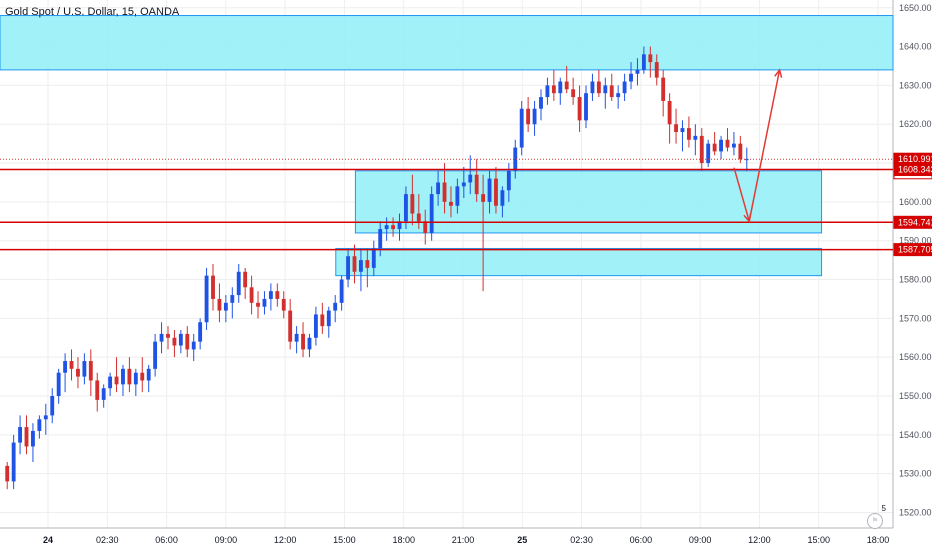 The image size is (932, 550). Describe the element at coordinates (915, 124) in the screenshot. I see `y-tick-label: 1620.00` at that location.